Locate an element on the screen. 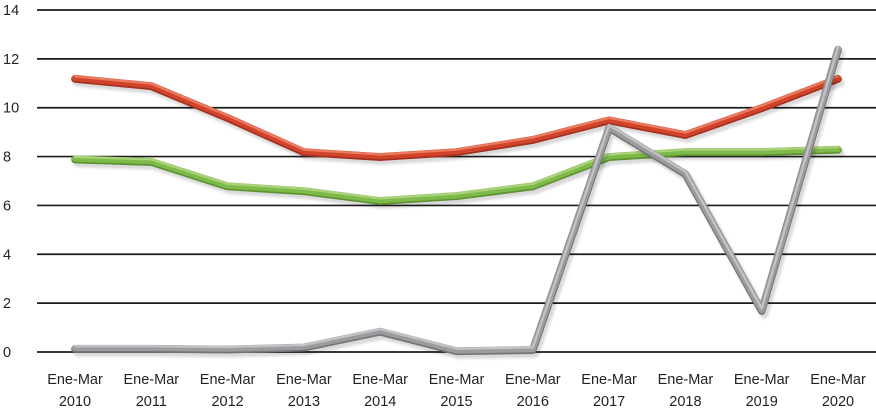 This screenshot has width=876, height=414. x-tick-label-year: 2019 is located at coordinates (762, 402).